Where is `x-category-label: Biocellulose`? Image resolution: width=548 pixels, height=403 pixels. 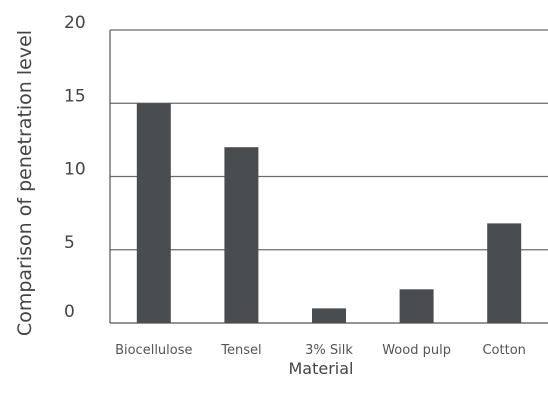 x-category-label: Biocellulose is located at coordinates (153, 350).